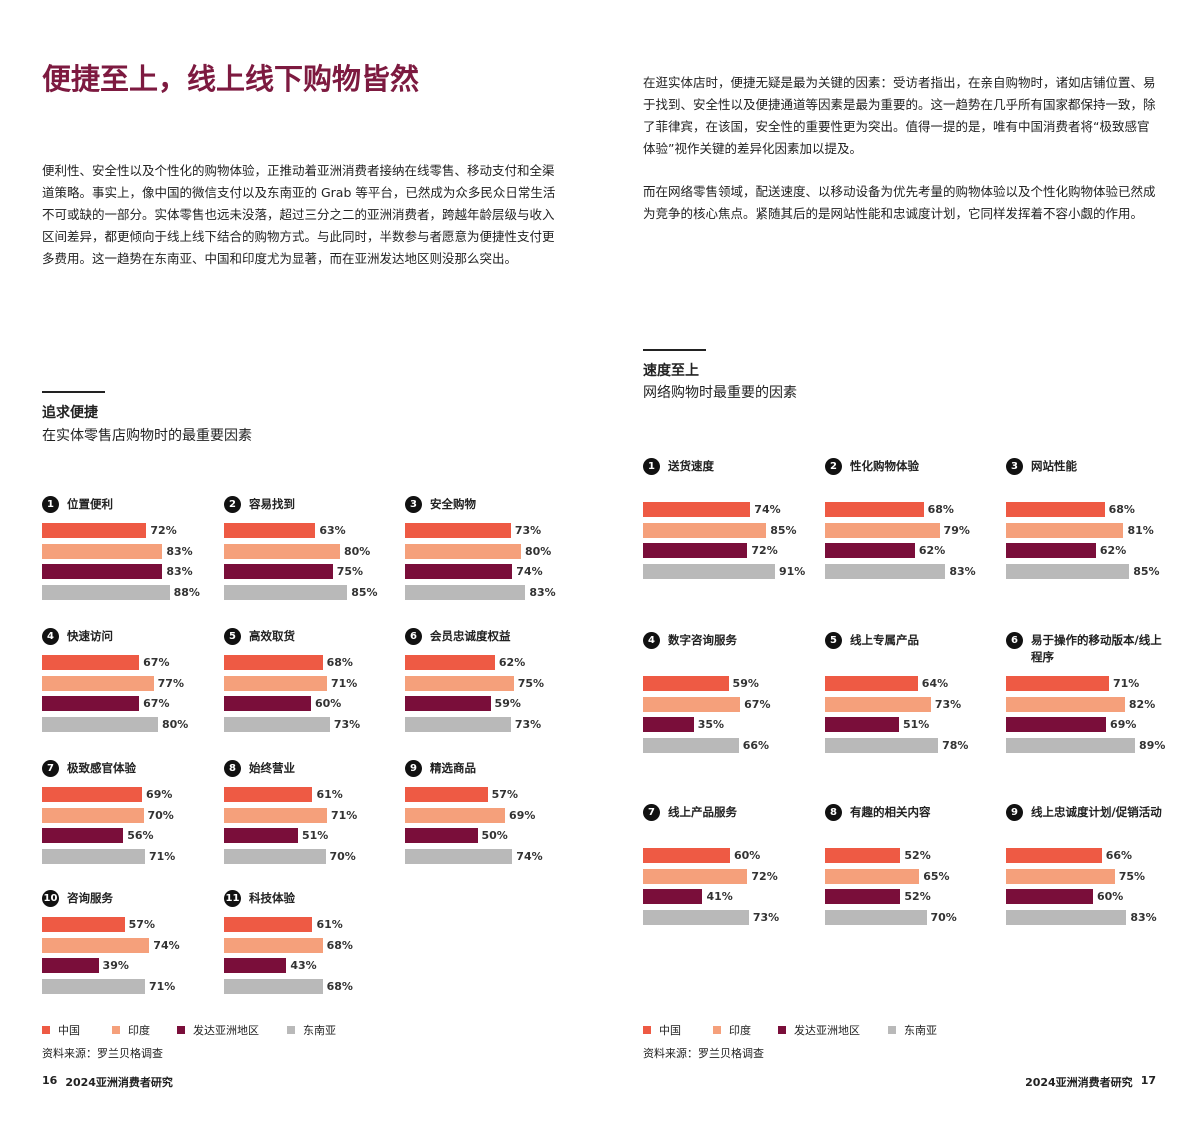  I want to click on panel-number: 7, so click(50, 768).